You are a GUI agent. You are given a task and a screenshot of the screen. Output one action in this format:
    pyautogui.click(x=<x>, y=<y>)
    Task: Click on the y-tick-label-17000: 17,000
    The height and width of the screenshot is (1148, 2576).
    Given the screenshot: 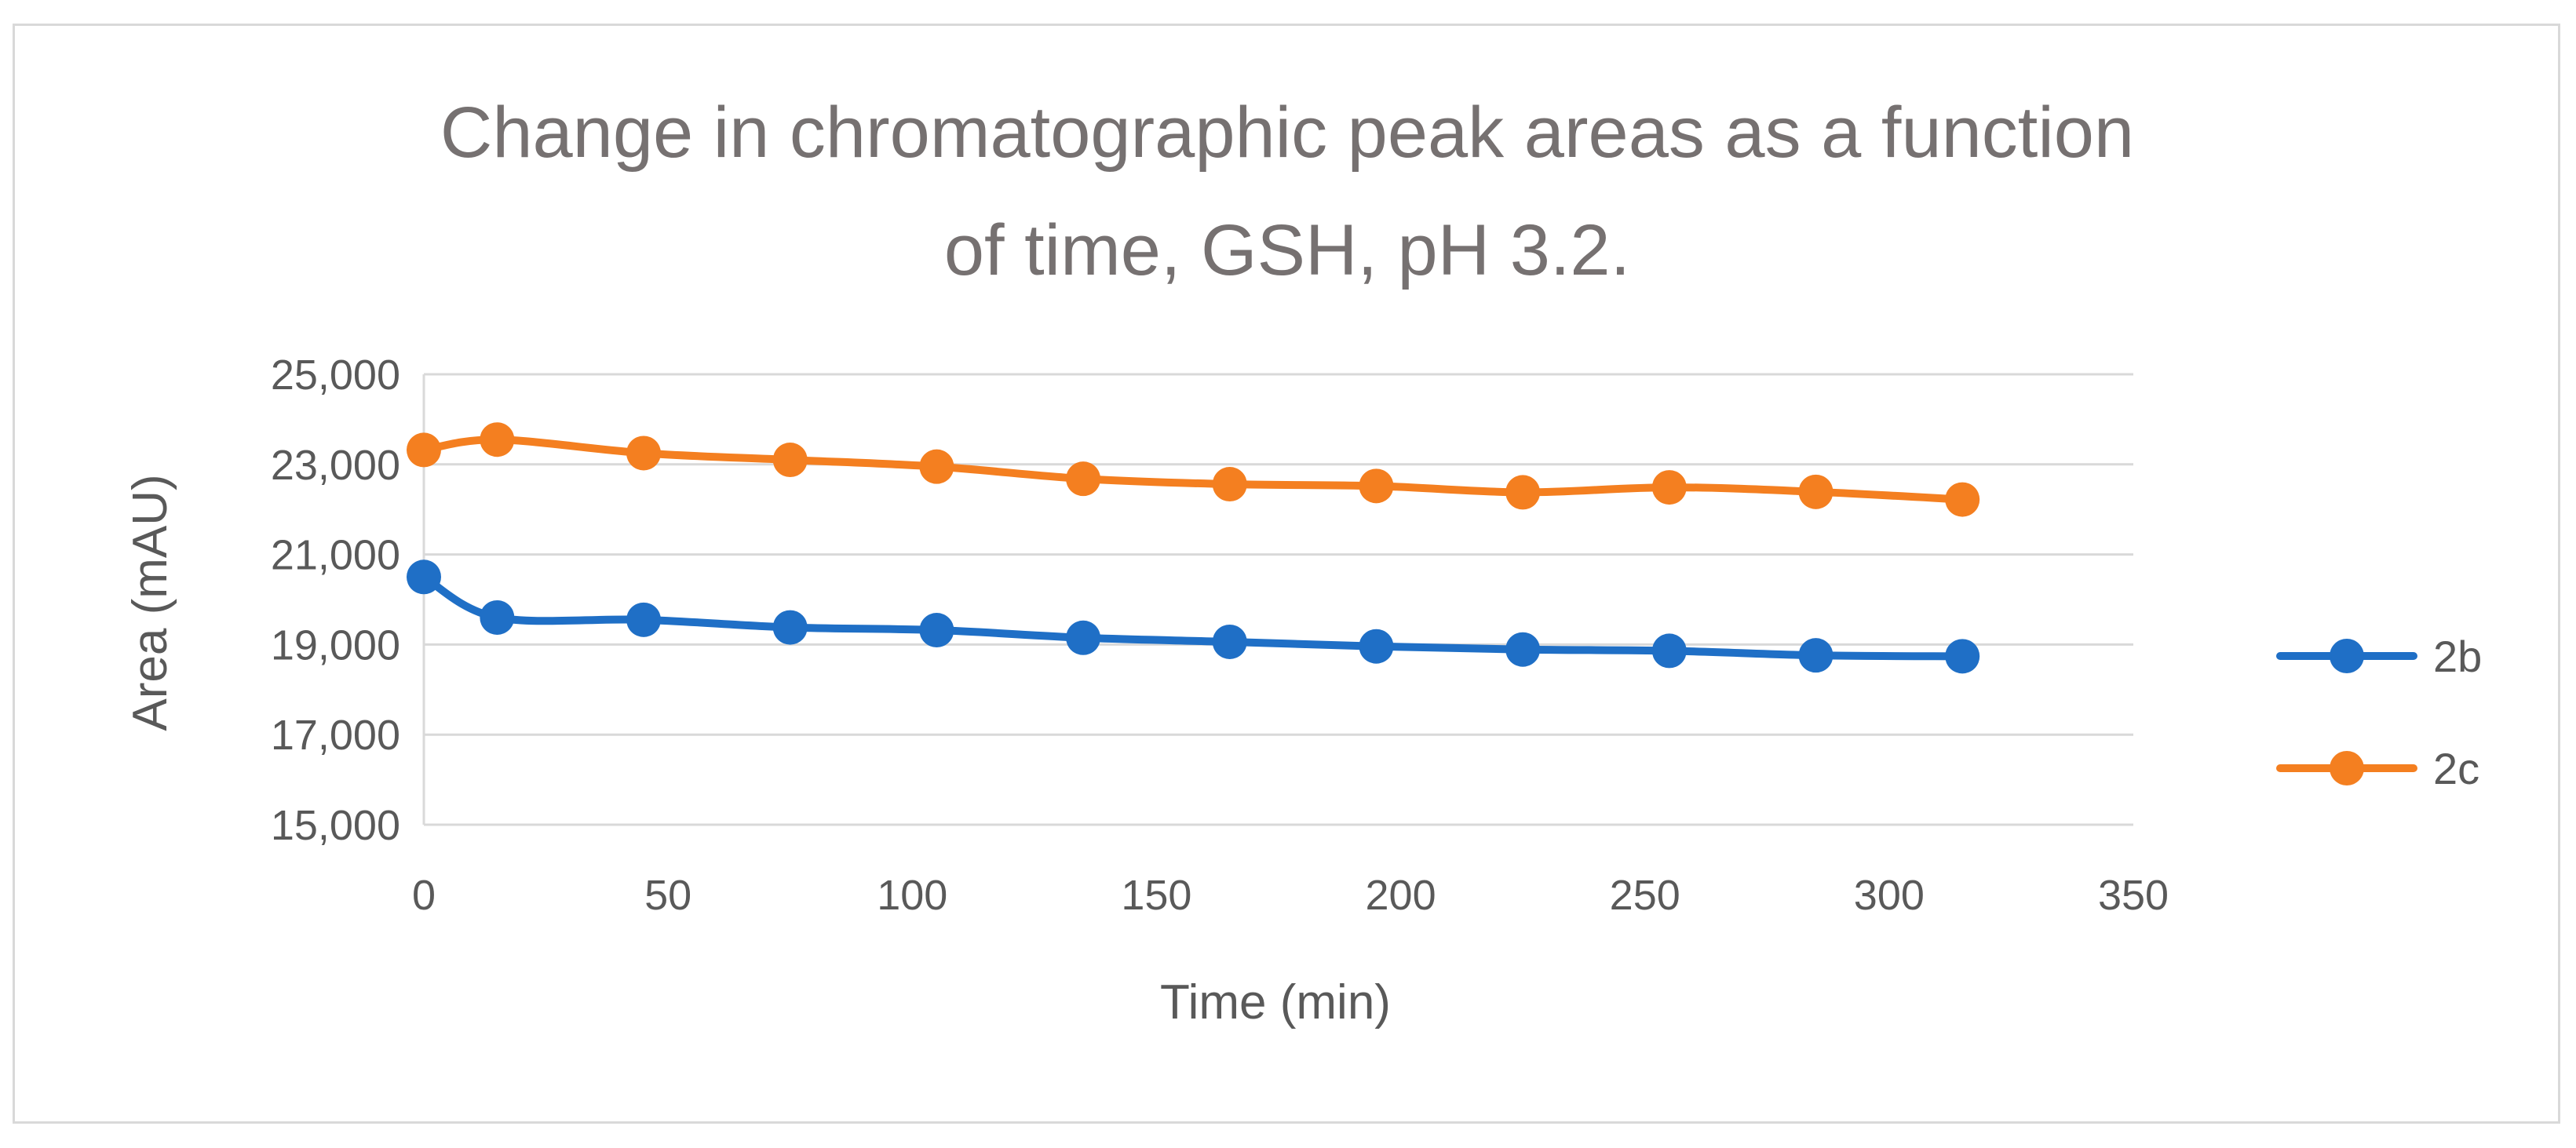 What is the action you would take?
    pyautogui.click(x=335, y=735)
    